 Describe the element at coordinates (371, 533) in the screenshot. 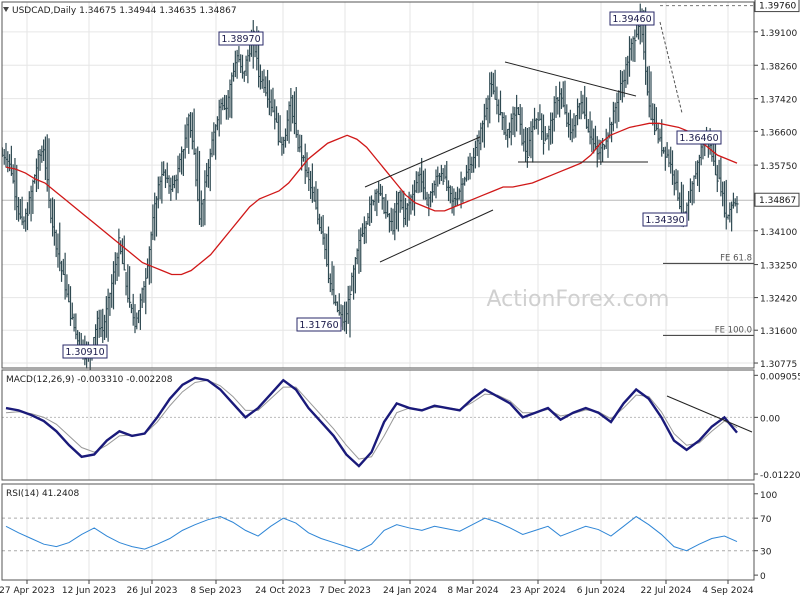

I see `rsi-line` at that location.